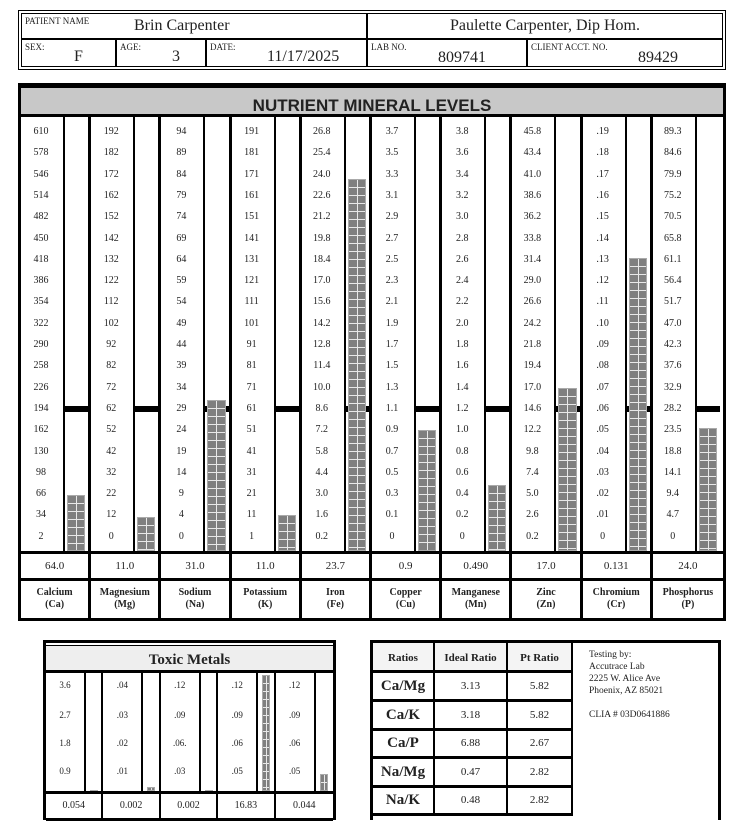 The height and width of the screenshot is (821, 741). I want to click on scale-tick-label: .04, so click(122, 685).